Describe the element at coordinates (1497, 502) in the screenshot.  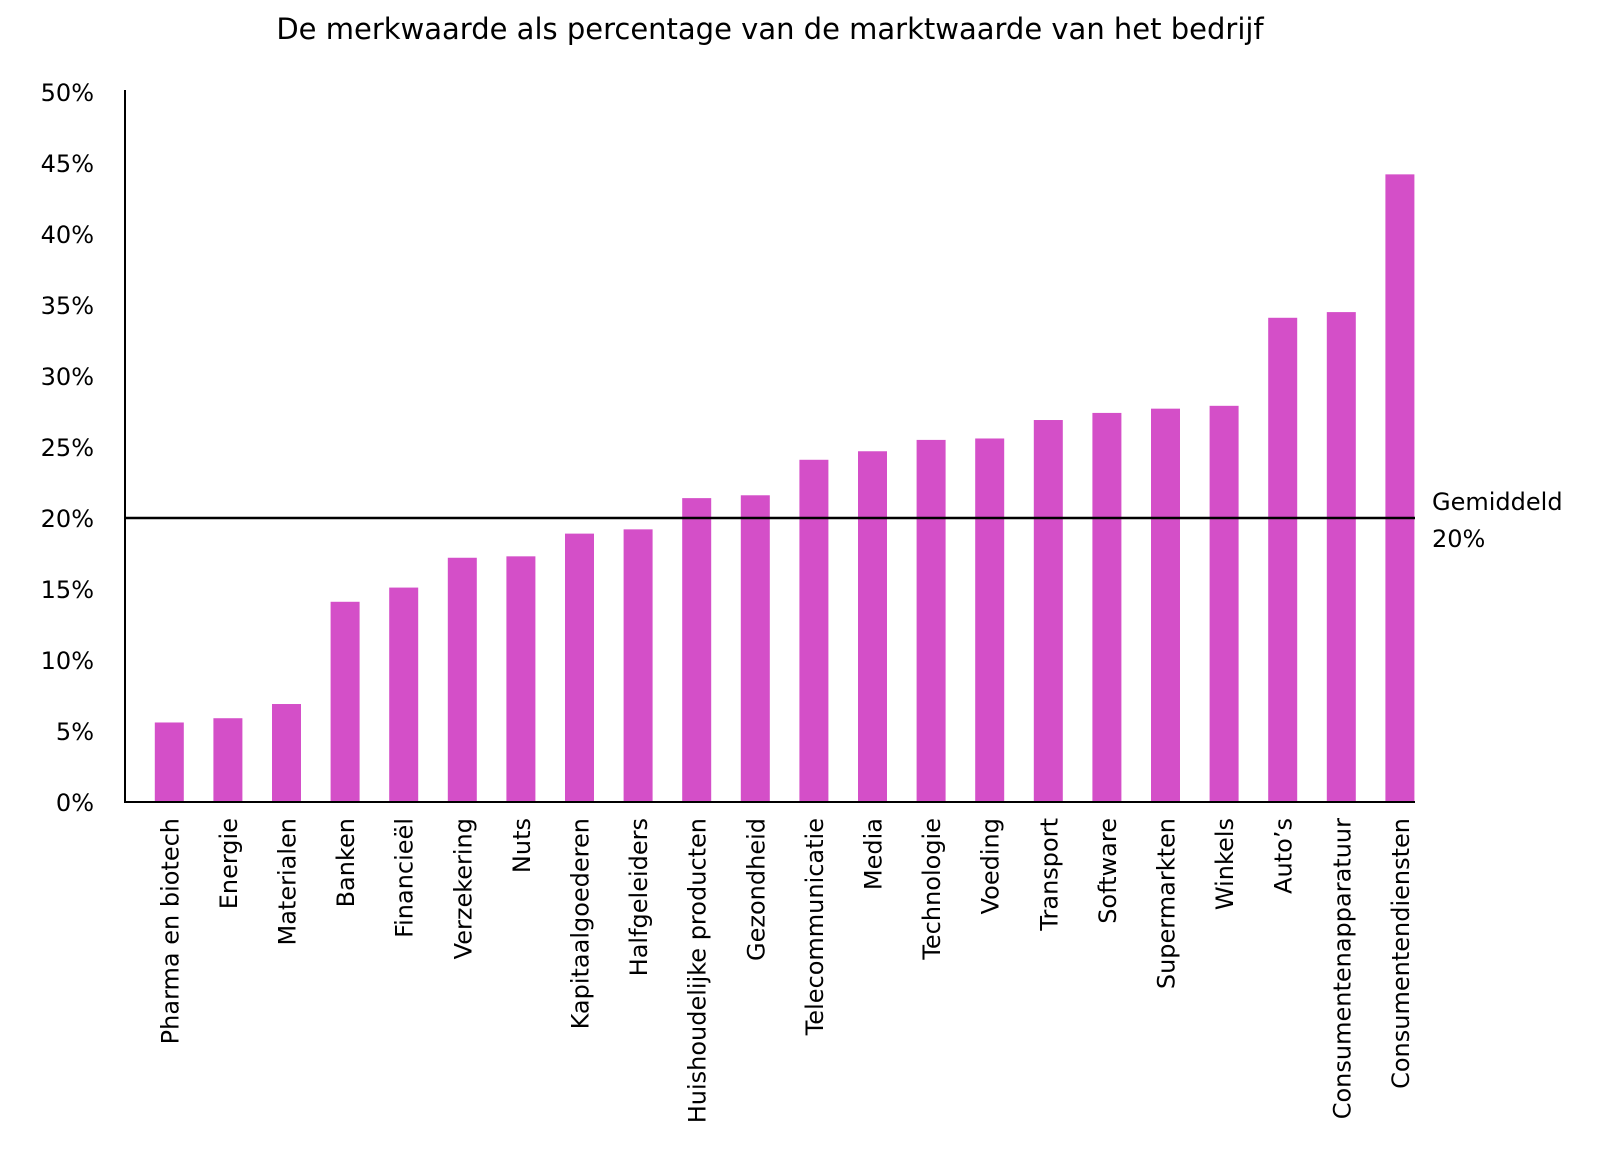
I see `average-label: Gemiddeld` at that location.